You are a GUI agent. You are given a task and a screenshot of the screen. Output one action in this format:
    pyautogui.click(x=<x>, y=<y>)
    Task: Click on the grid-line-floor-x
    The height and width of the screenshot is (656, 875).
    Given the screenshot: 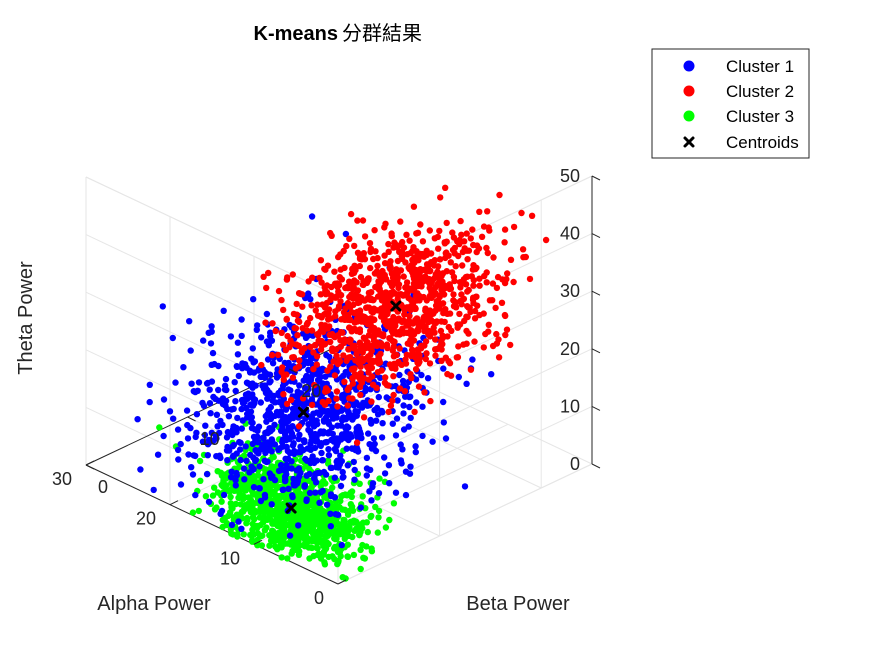 What is the action you would take?
    pyautogui.click(x=297, y=445)
    